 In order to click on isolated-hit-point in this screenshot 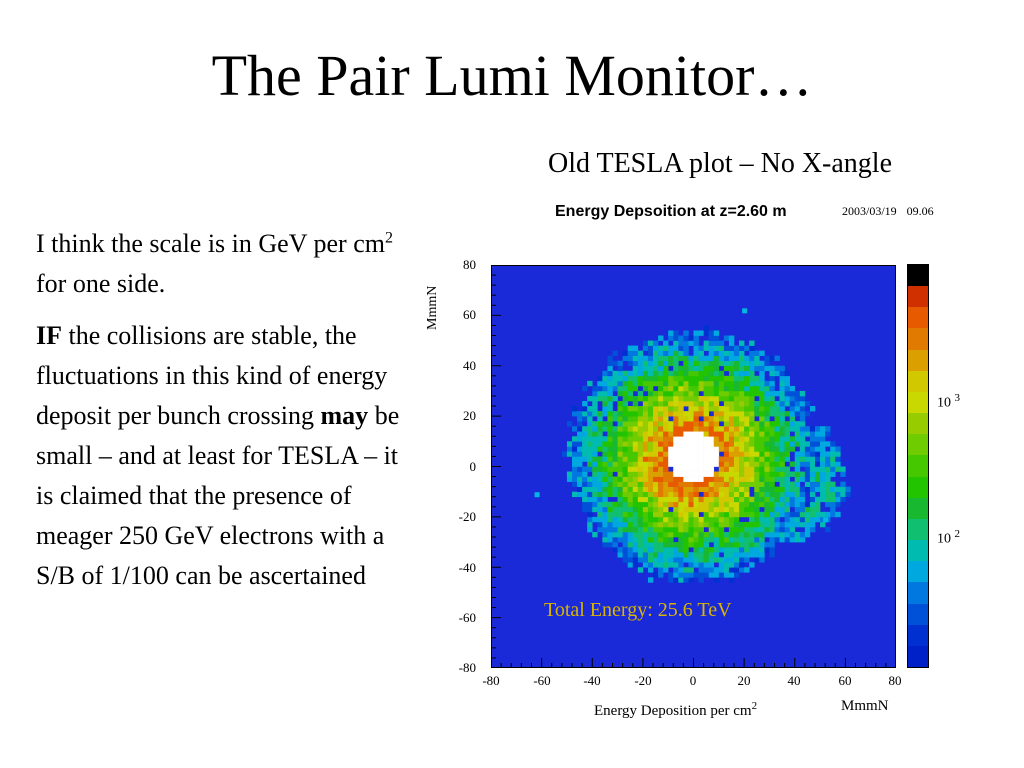, I will do `click(745, 311)`.